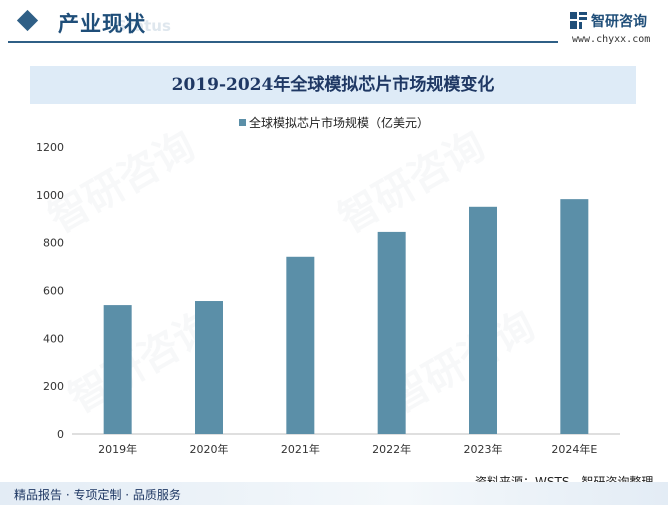  I want to click on x-tick-label: 2024年E, so click(574, 449).